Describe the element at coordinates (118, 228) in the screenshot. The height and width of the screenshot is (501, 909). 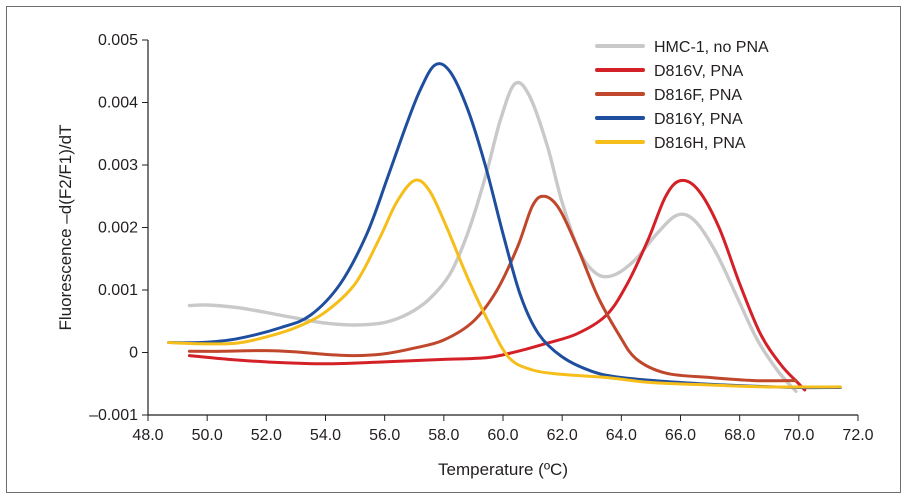
I see `y-tick-label: 0.002` at that location.